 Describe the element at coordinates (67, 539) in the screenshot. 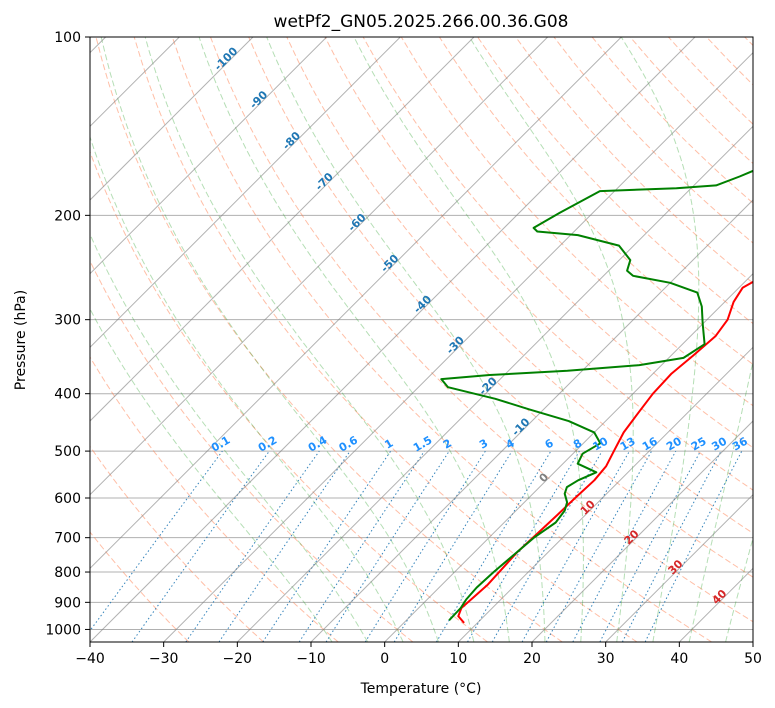

I see `y-tick-label: 700` at that location.